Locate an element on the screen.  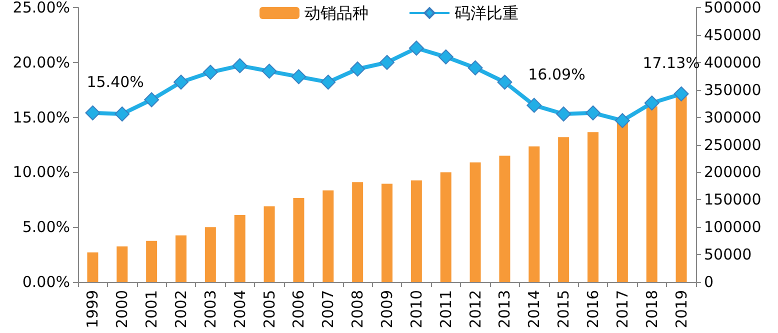
x-tick-label: 2009 is located at coordinates (387, 309).